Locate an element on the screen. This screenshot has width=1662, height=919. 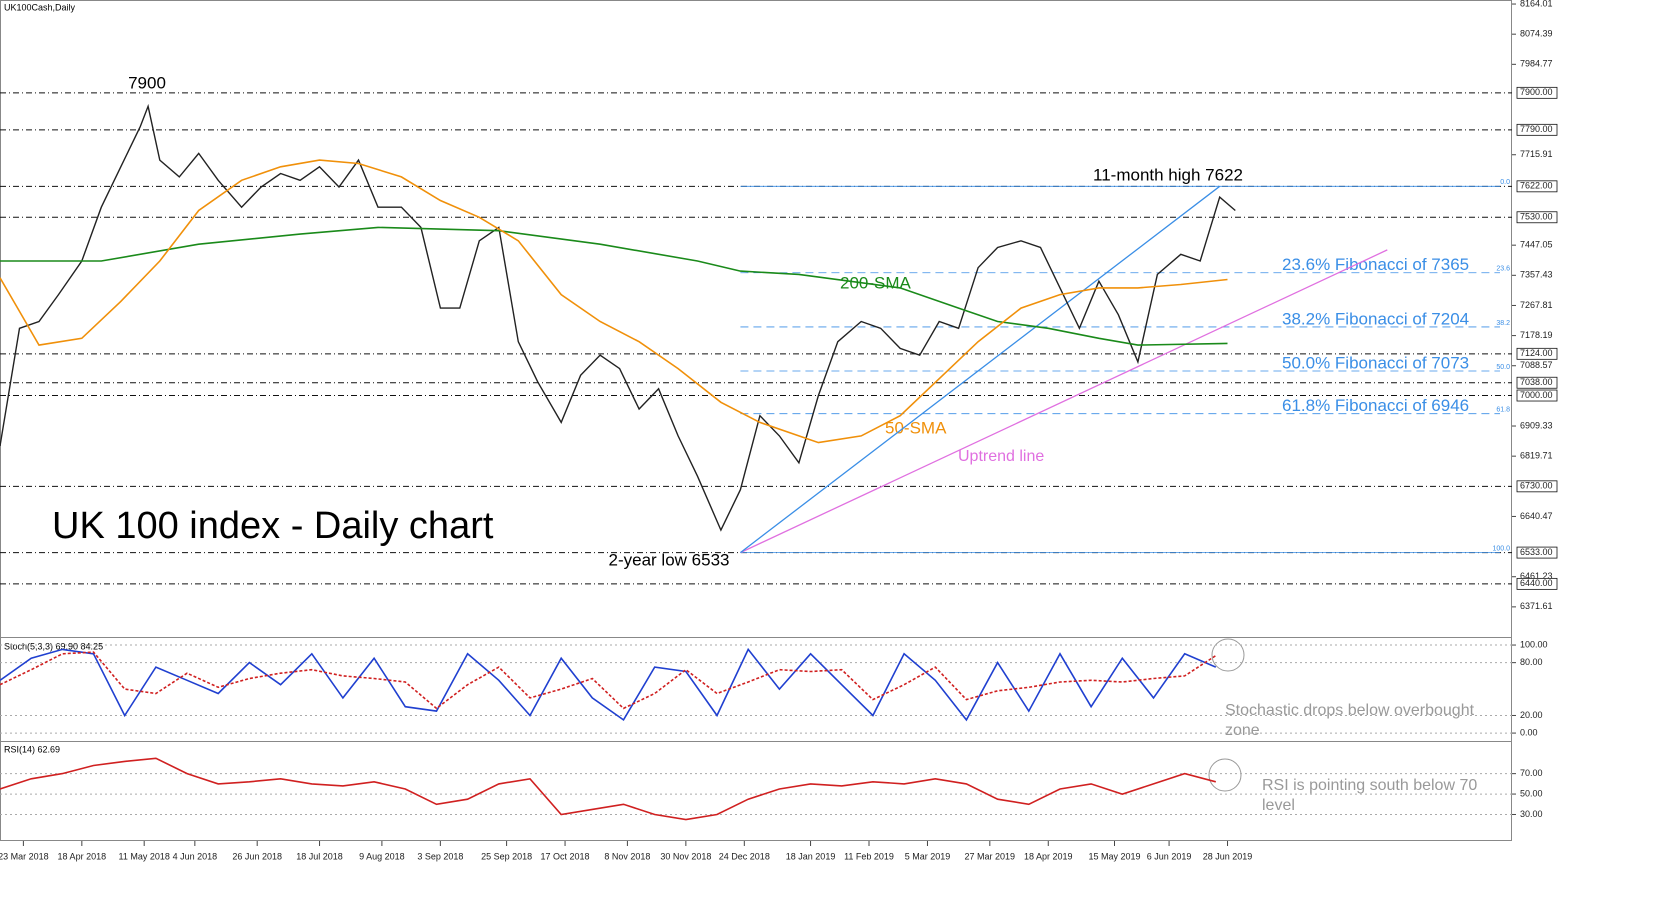
x-tick-label: 3 Sep 2018 is located at coordinates (440, 856).